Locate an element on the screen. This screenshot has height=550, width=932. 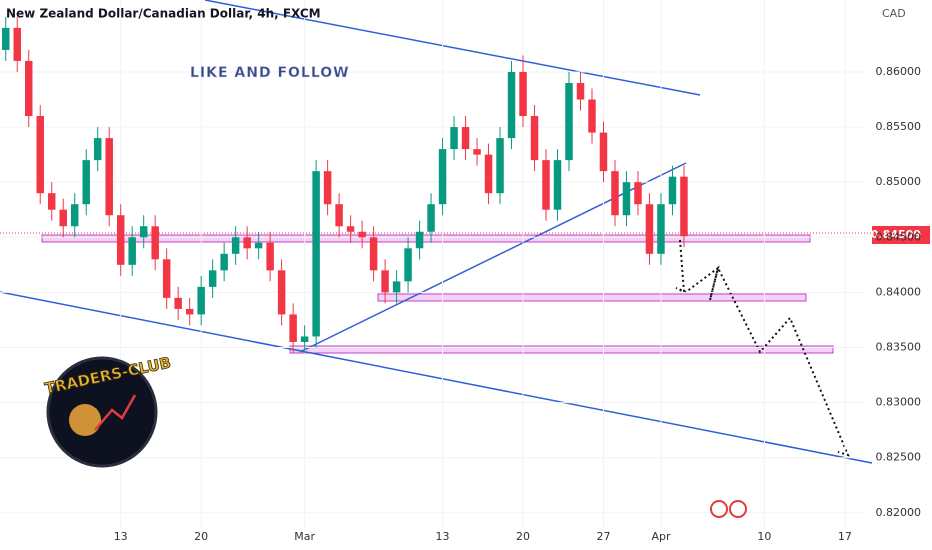
x-tick-label: 17 is located at coordinates (845, 536).